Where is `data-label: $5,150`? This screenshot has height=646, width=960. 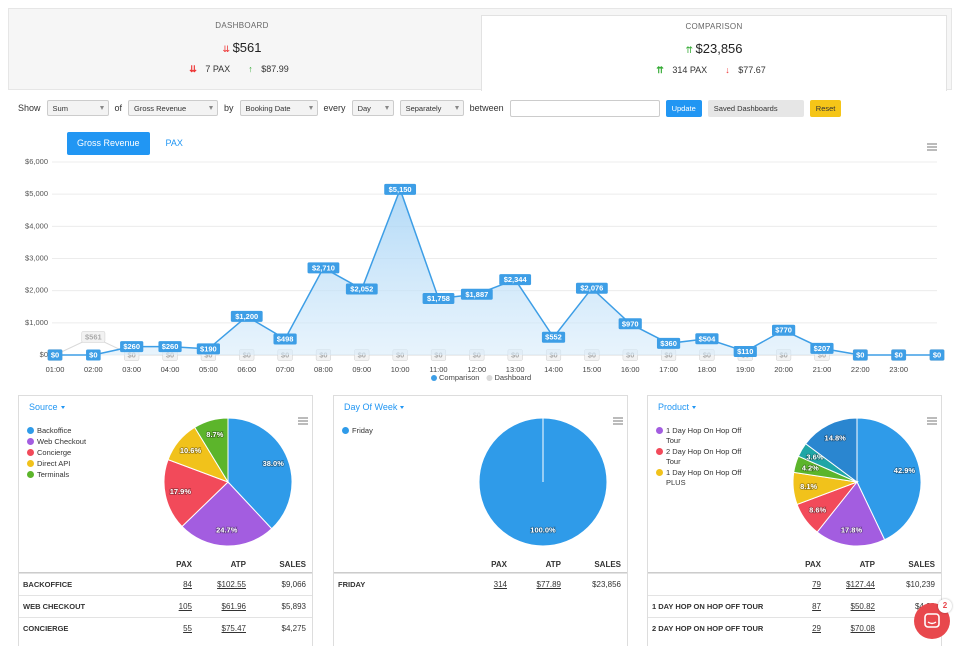 data-label: $5,150 is located at coordinates (400, 189).